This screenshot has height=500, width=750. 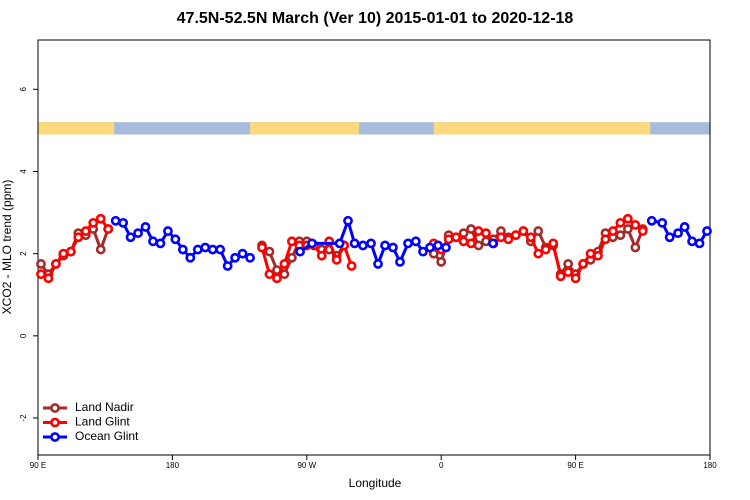 What do you see at coordinates (23, 253) in the screenshot?
I see `y-tick-label: 2` at bounding box center [23, 253].